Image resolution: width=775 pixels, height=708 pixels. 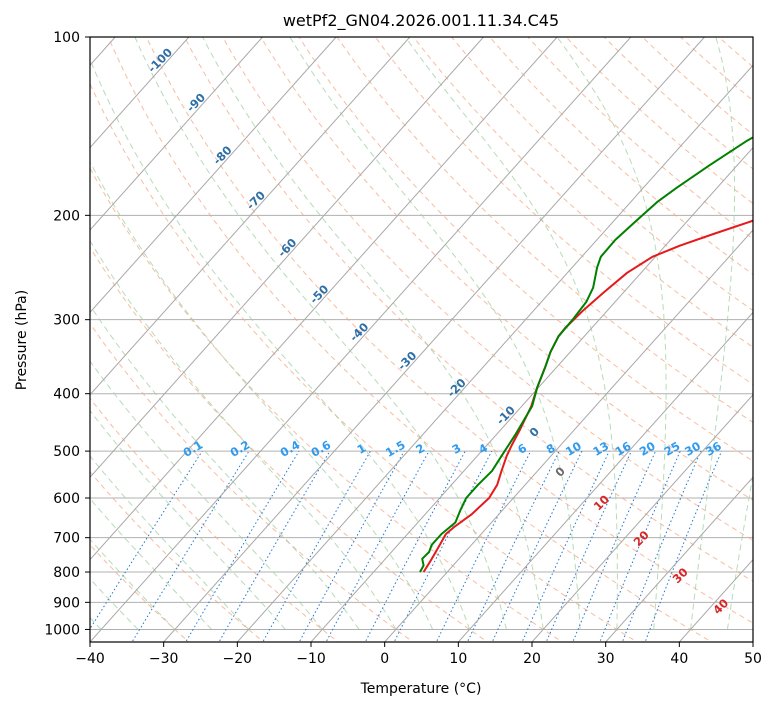 What do you see at coordinates (679, 659) in the screenshot?
I see `x-tick-label: 40` at bounding box center [679, 659].